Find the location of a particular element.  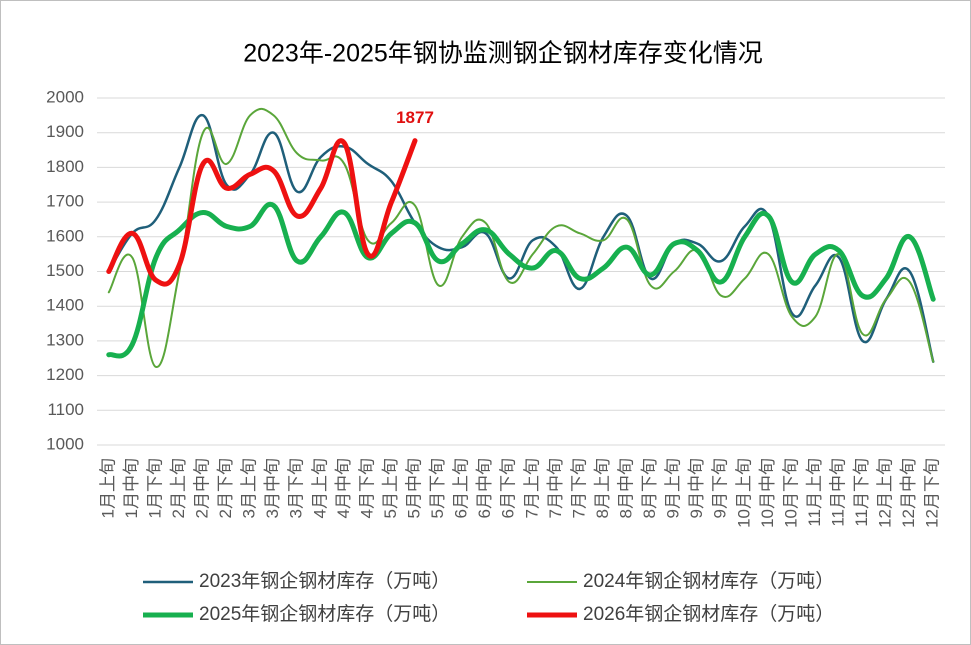

legend-label: 2026年钢企钢材库存（万吨） is located at coordinates (708, 614).